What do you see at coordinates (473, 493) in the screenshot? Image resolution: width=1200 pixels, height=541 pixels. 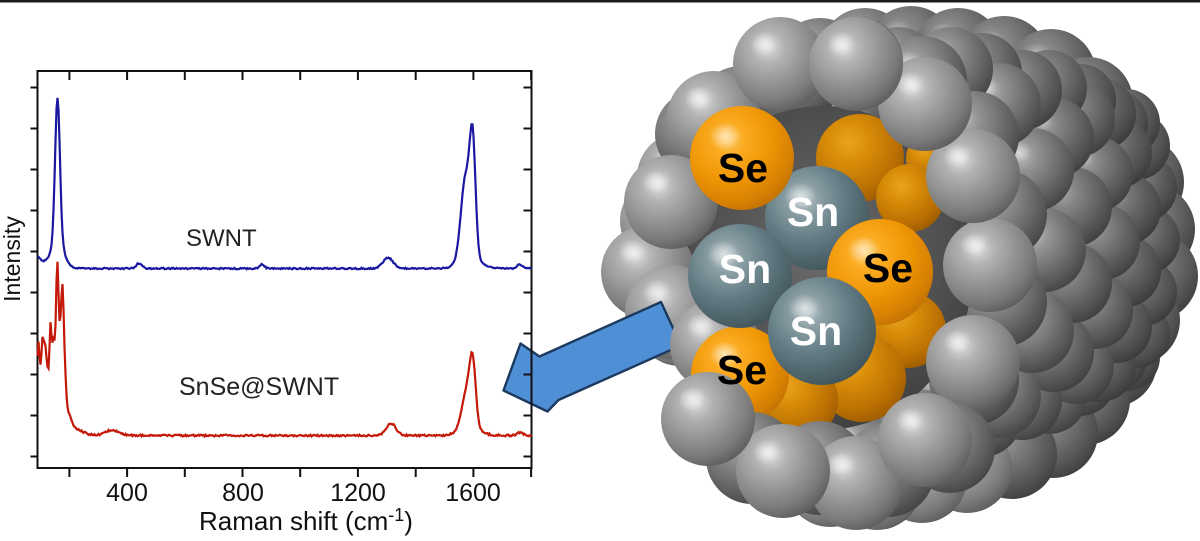 I see `svg-text: 1600` at bounding box center [473, 493].